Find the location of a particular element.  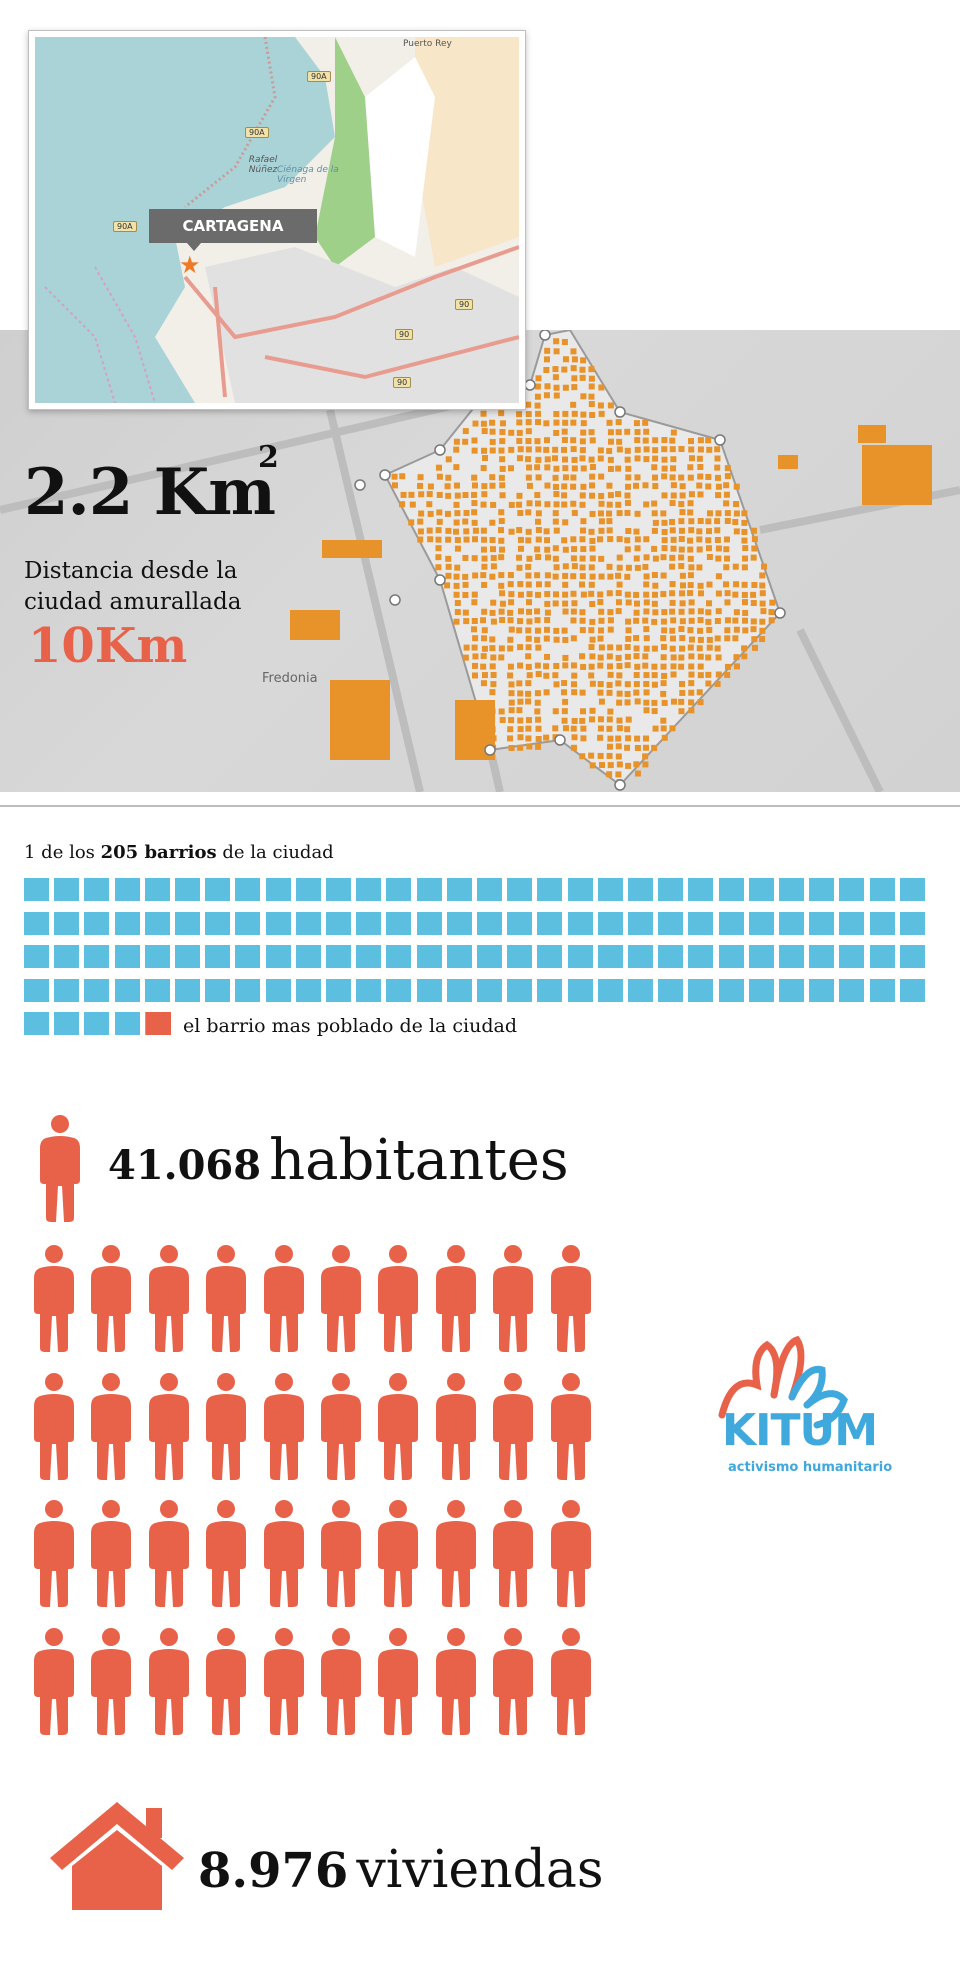

house-icon is located at coordinates (117, 1856).